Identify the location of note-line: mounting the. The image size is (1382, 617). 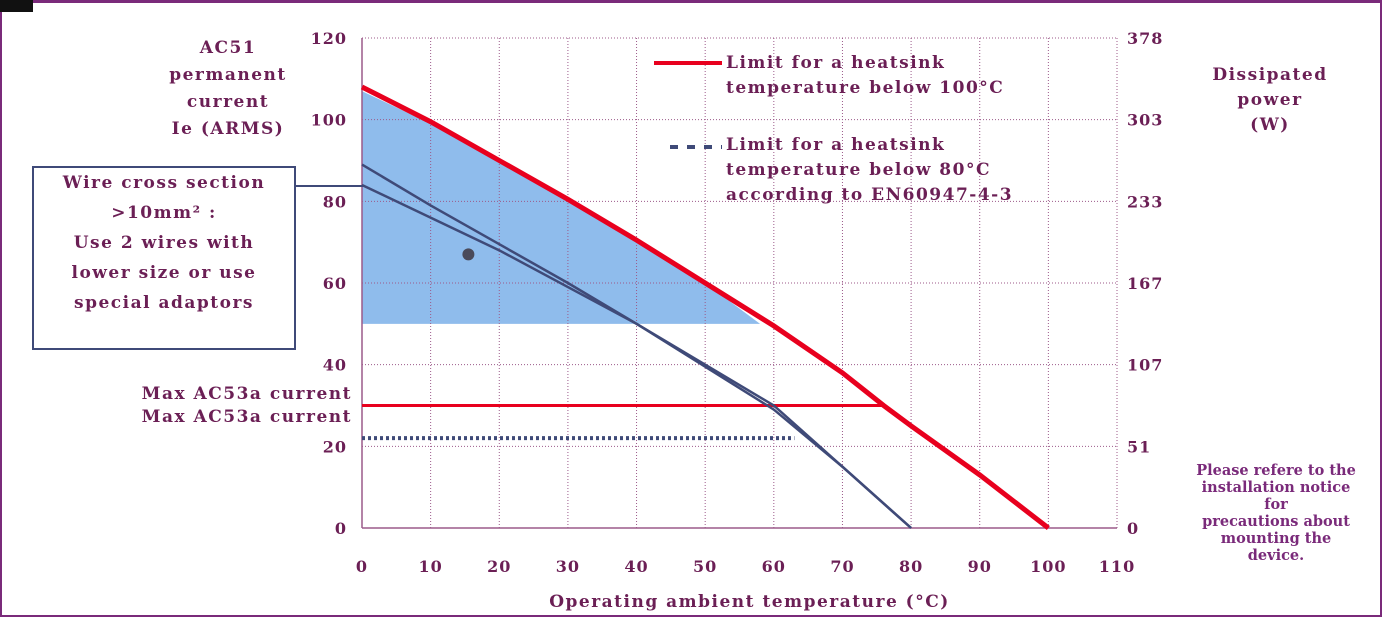
(1276, 538).